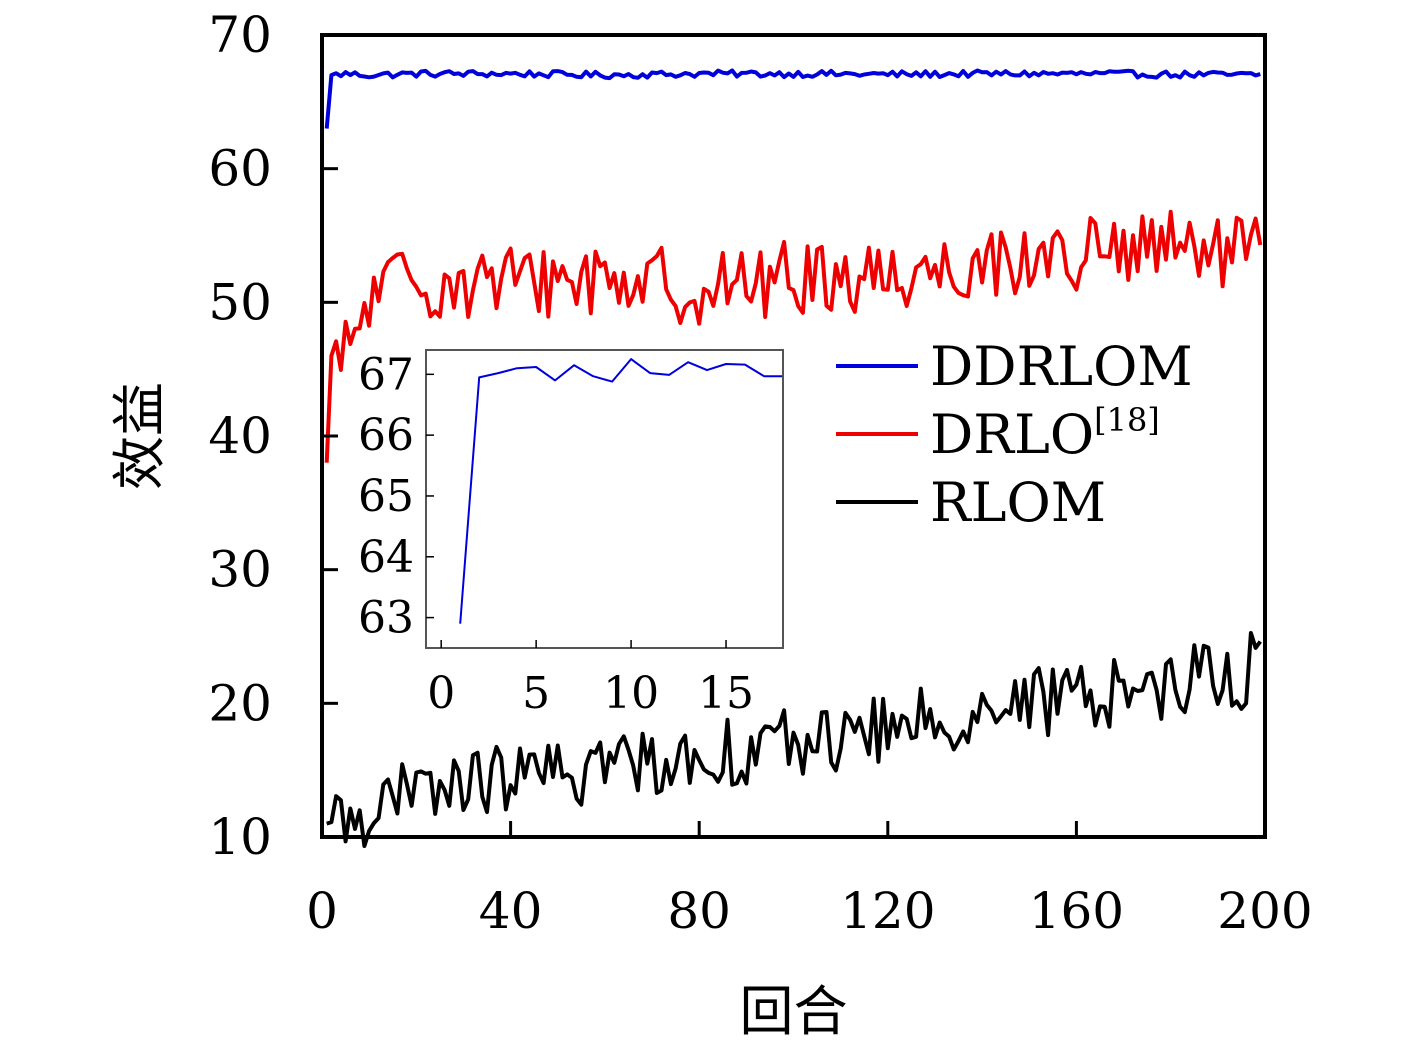  What do you see at coordinates (794, 739) in the screenshot?
I see `series-line-rlom` at bounding box center [794, 739].